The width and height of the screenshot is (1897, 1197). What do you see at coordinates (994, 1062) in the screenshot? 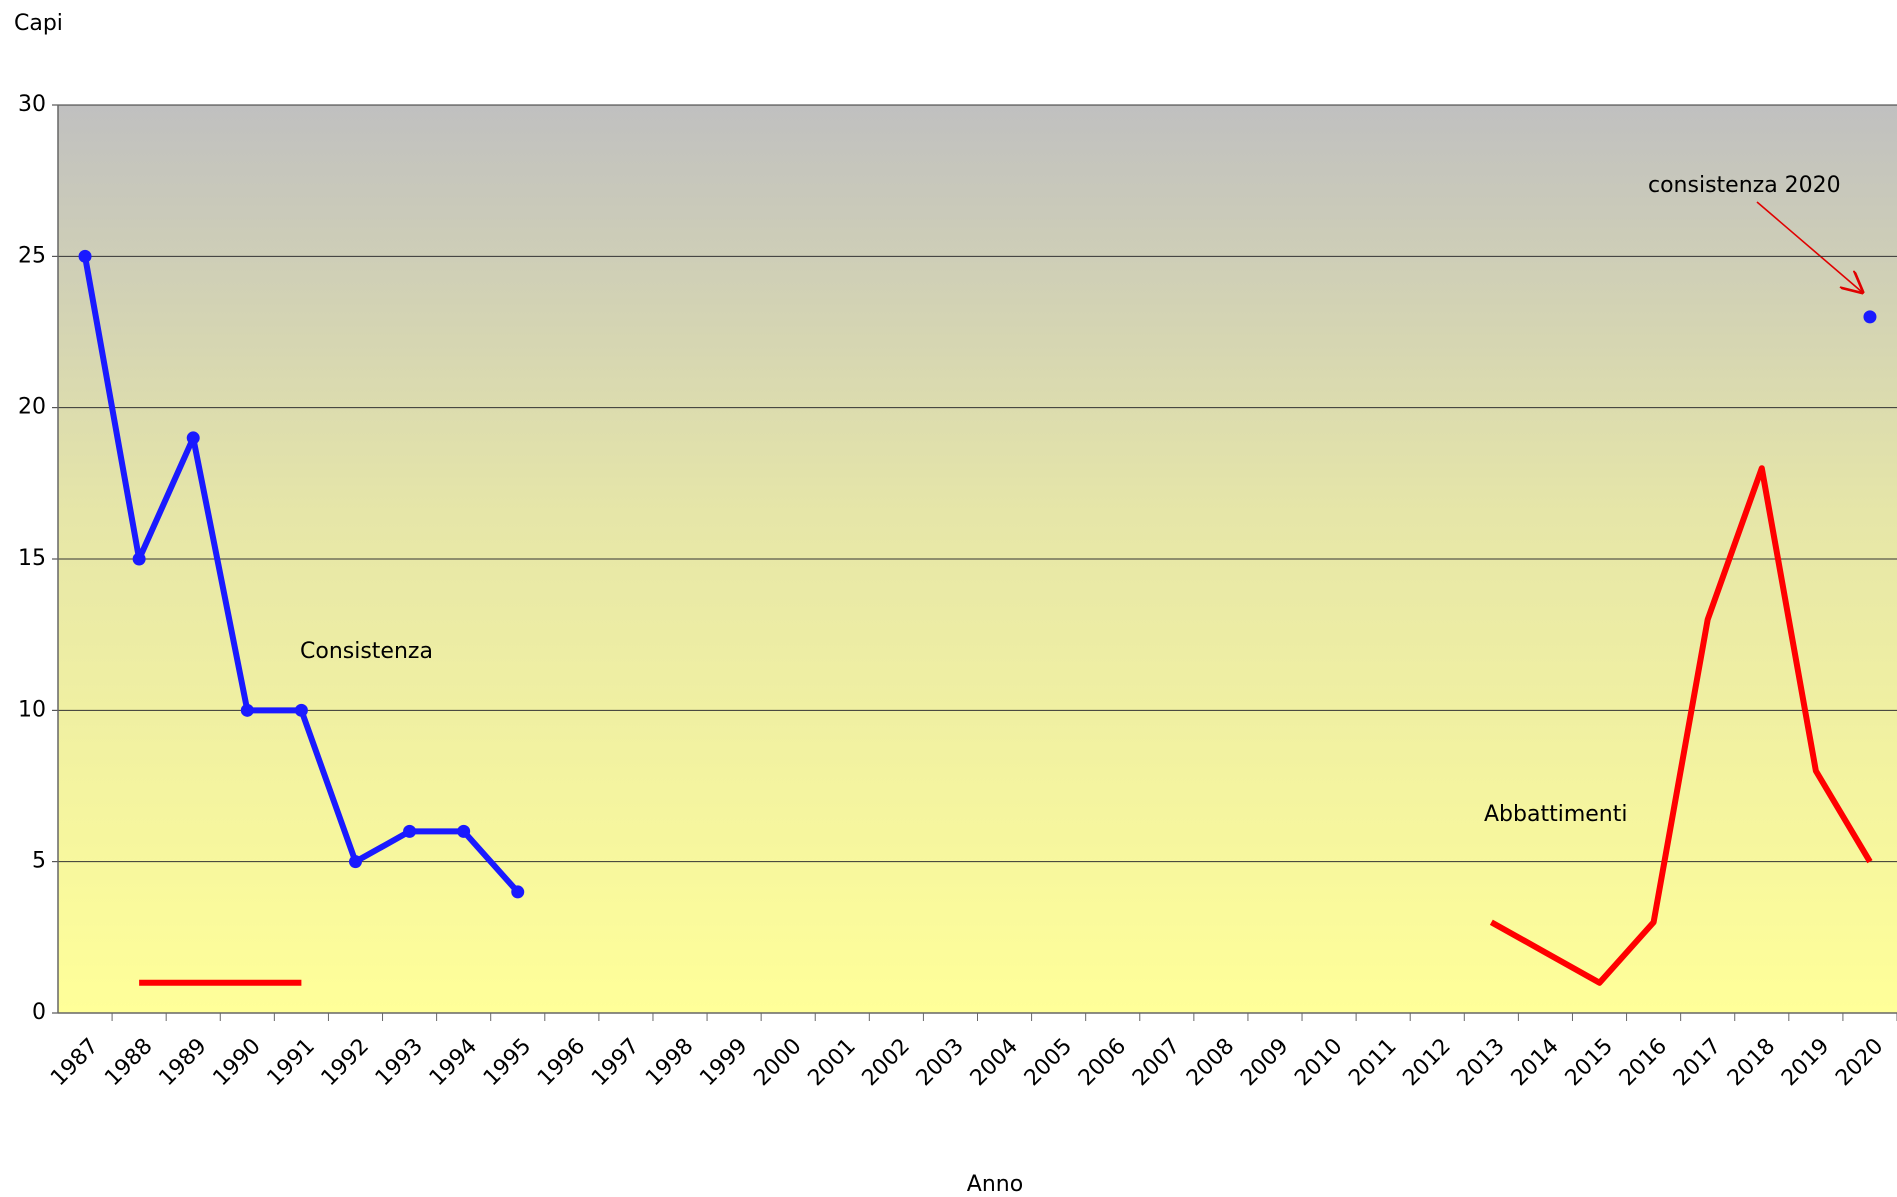
I see `x-tick-label: 2004` at bounding box center [994, 1062].